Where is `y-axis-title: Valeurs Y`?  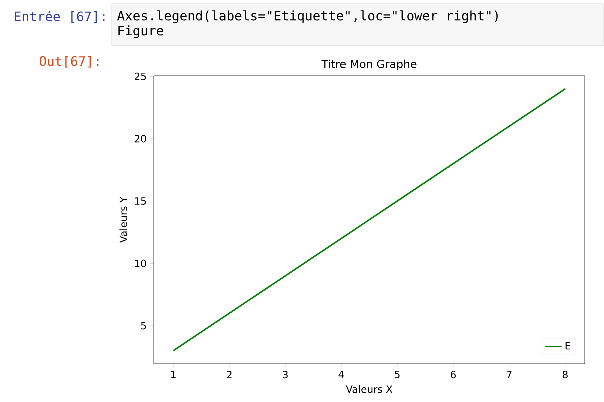 y-axis-title: Valeurs Y is located at coordinates (124, 219).